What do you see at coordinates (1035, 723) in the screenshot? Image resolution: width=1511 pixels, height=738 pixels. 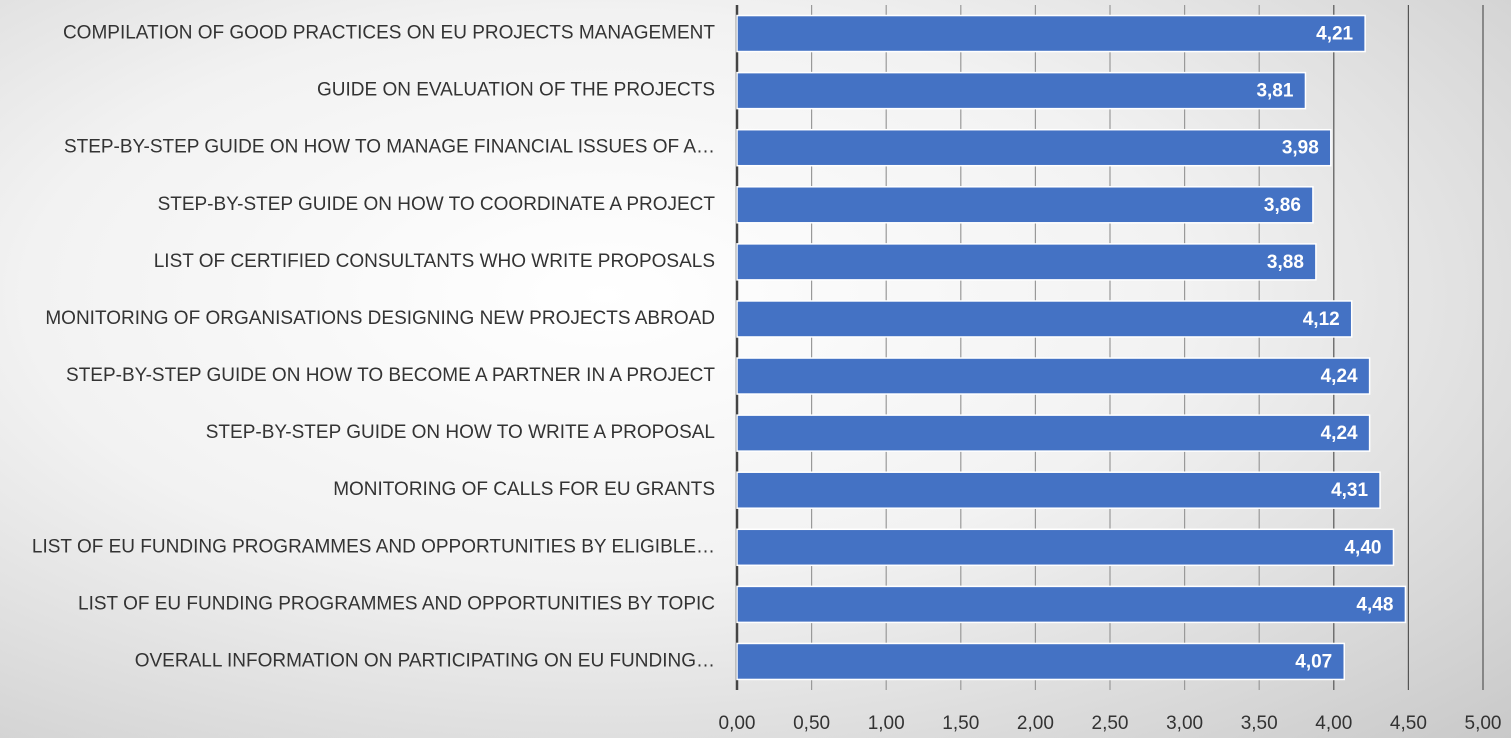 I see `x-tick-label: 2,00` at bounding box center [1035, 723].